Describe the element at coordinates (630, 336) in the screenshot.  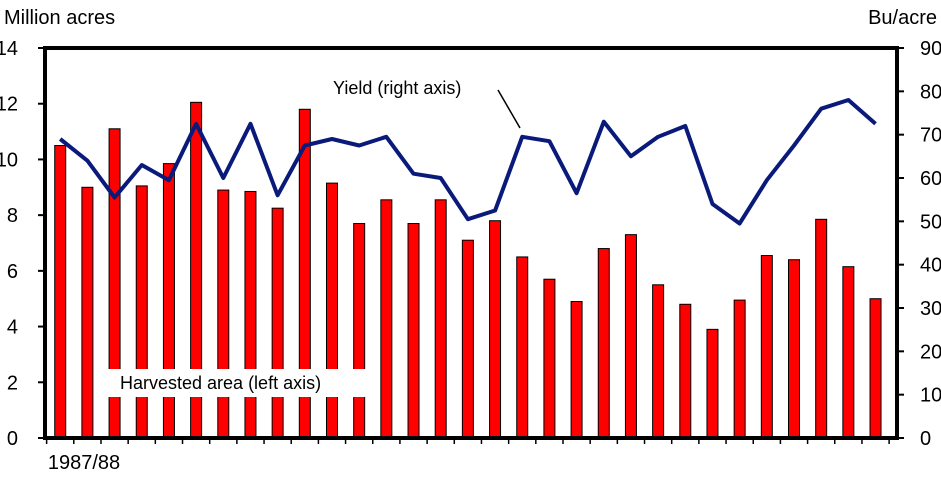
I see `bar-2008/09` at that location.